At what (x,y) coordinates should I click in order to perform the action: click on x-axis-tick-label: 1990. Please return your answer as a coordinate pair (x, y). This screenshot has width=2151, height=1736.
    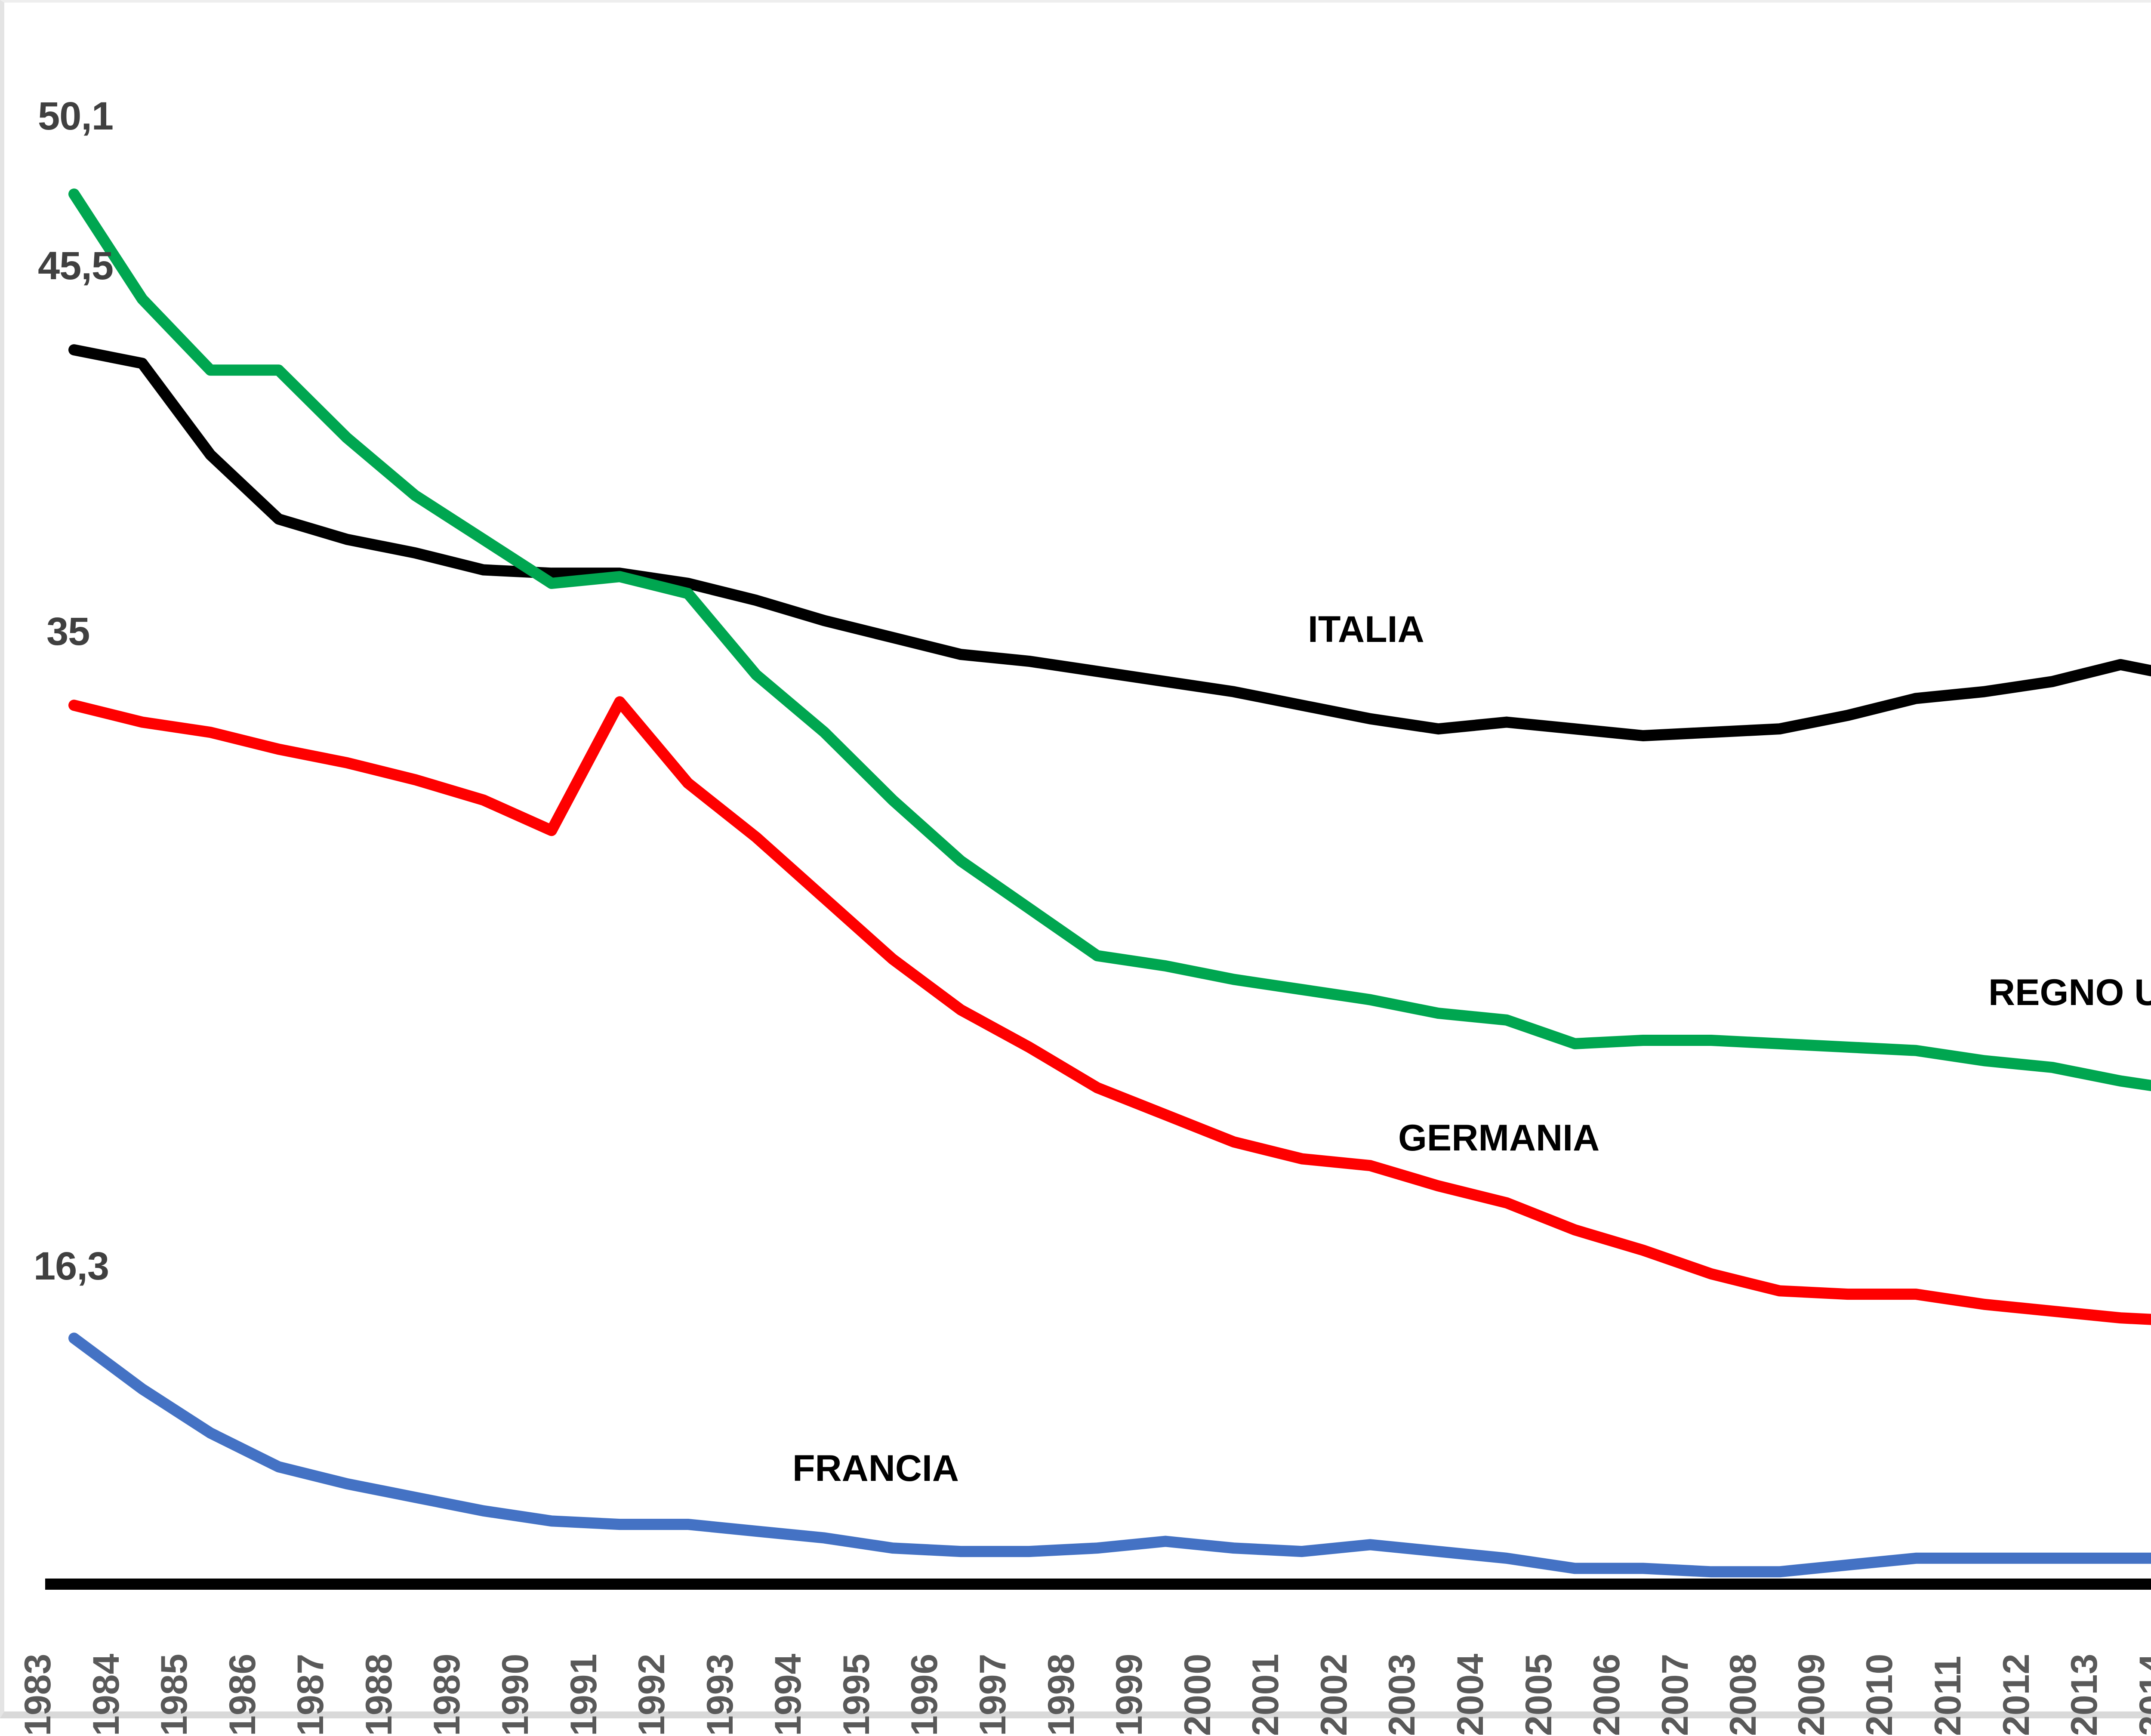
    Looking at the image, I should click on (515, 1695).